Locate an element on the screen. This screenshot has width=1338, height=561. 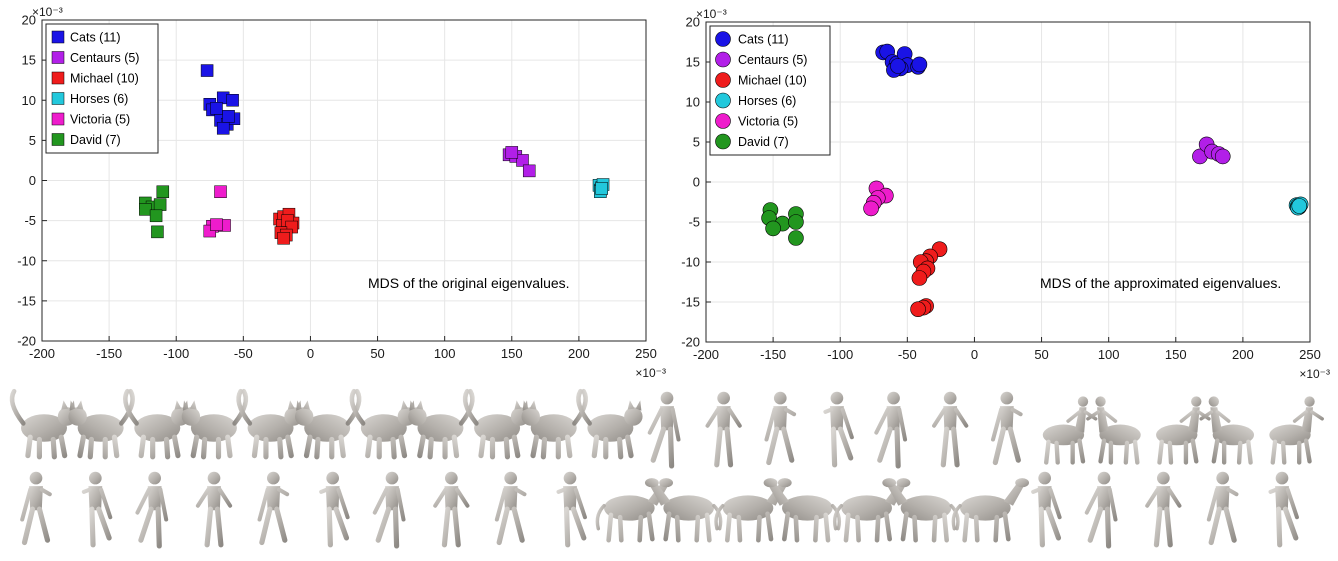
legend-entry-label: Horses (6) is located at coordinates (99, 99).